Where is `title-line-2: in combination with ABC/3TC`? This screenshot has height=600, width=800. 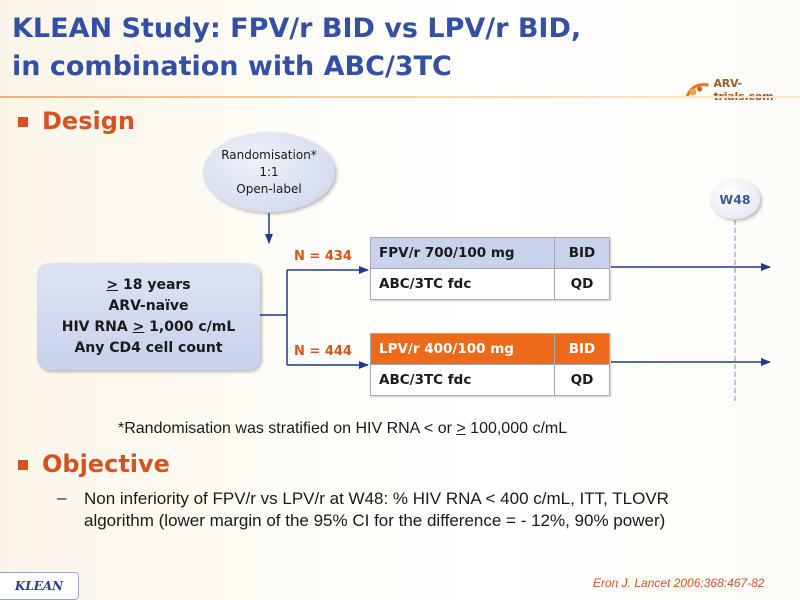 title-line-2: in combination with ABC/3TC is located at coordinates (232, 66).